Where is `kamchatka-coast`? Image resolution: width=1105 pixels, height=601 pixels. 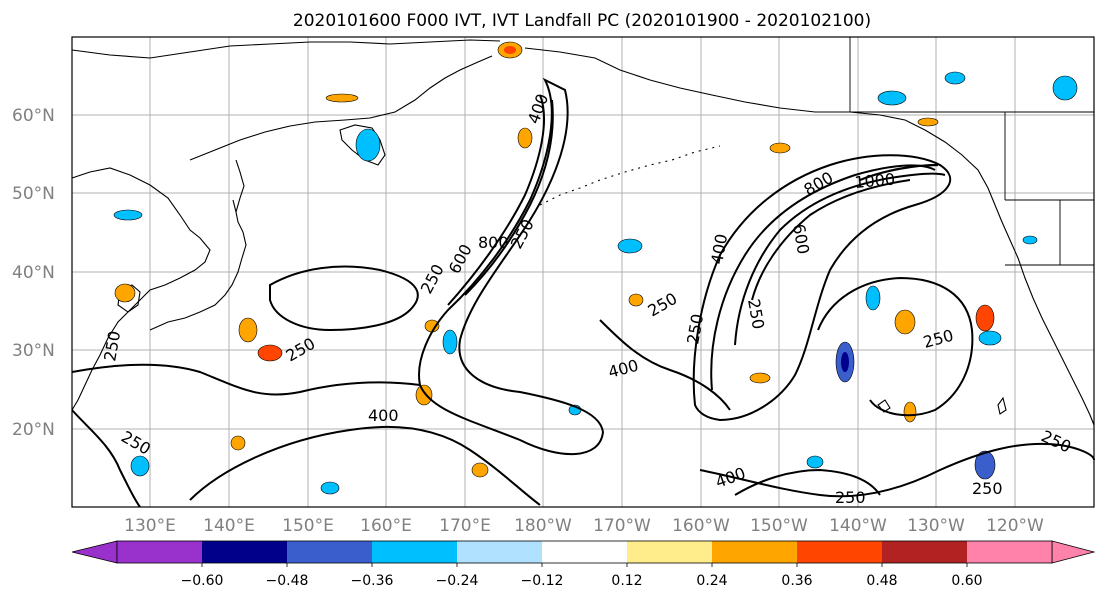 kamchatka-coast is located at coordinates (362, 145).